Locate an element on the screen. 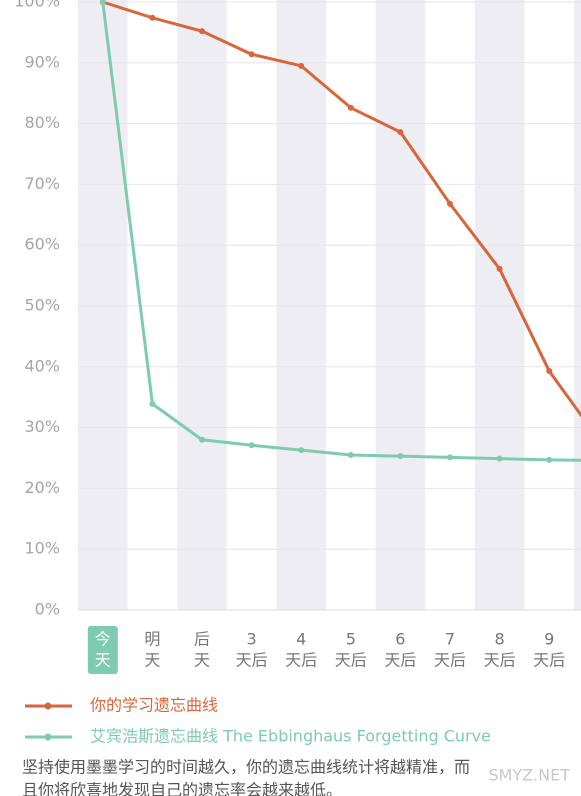  y-tick-label: 20% is located at coordinates (42, 487).